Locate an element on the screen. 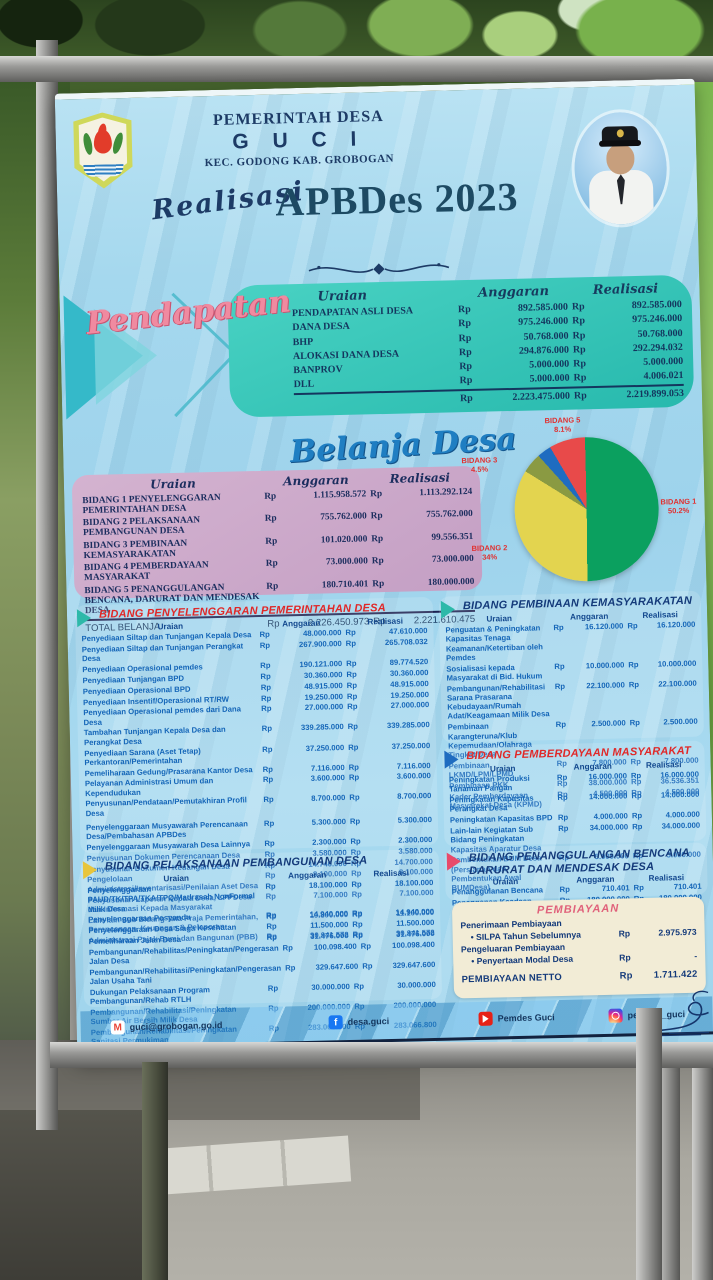 This screenshot has width=713, height=1280. scaffold-leg-left is located at coordinates (155, 1171).